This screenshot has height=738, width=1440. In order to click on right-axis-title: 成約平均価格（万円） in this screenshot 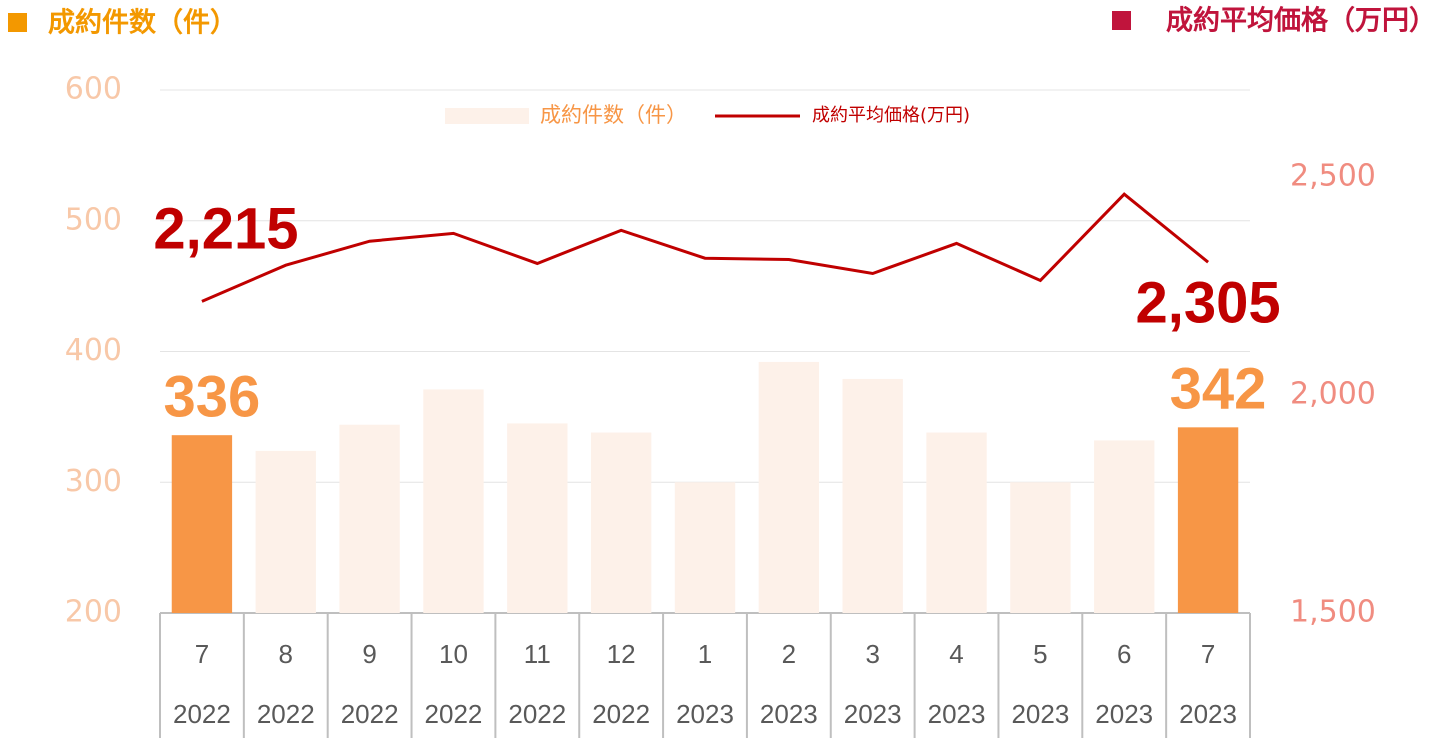, I will do `click(1301, 21)`.